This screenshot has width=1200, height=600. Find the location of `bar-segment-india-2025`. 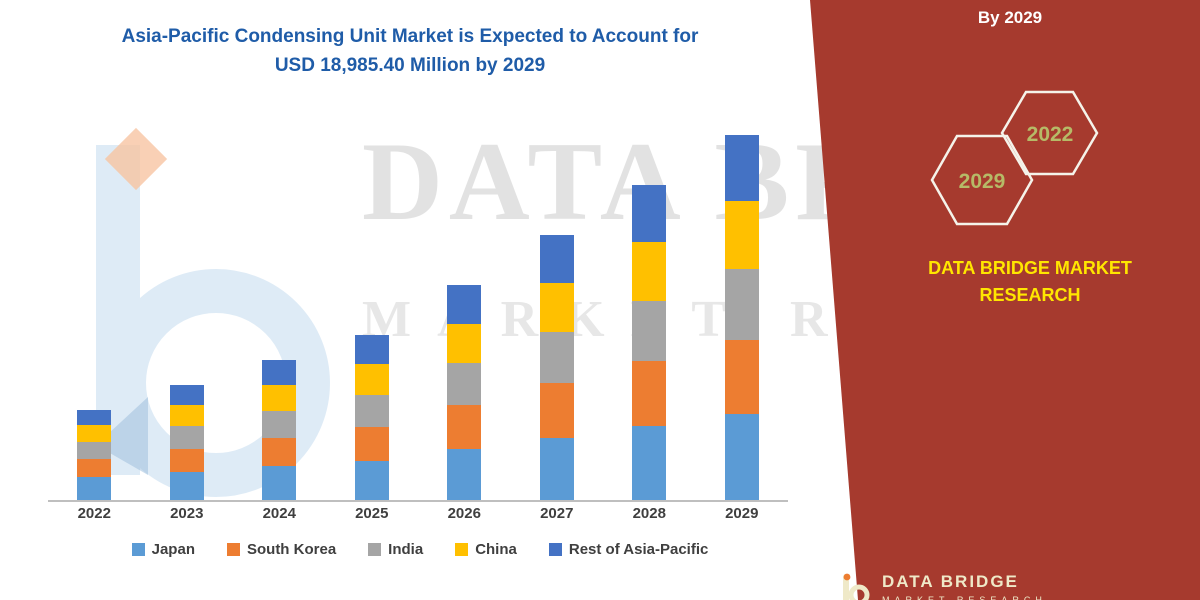

bar-segment-india-2025 is located at coordinates (371, 410).